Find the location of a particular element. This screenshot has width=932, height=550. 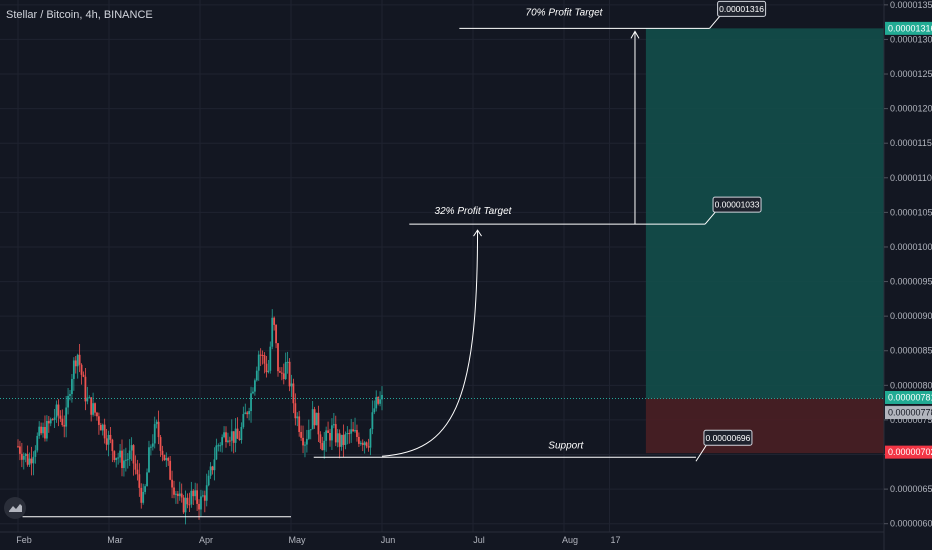

stop-badge is located at coordinates (908, 452).